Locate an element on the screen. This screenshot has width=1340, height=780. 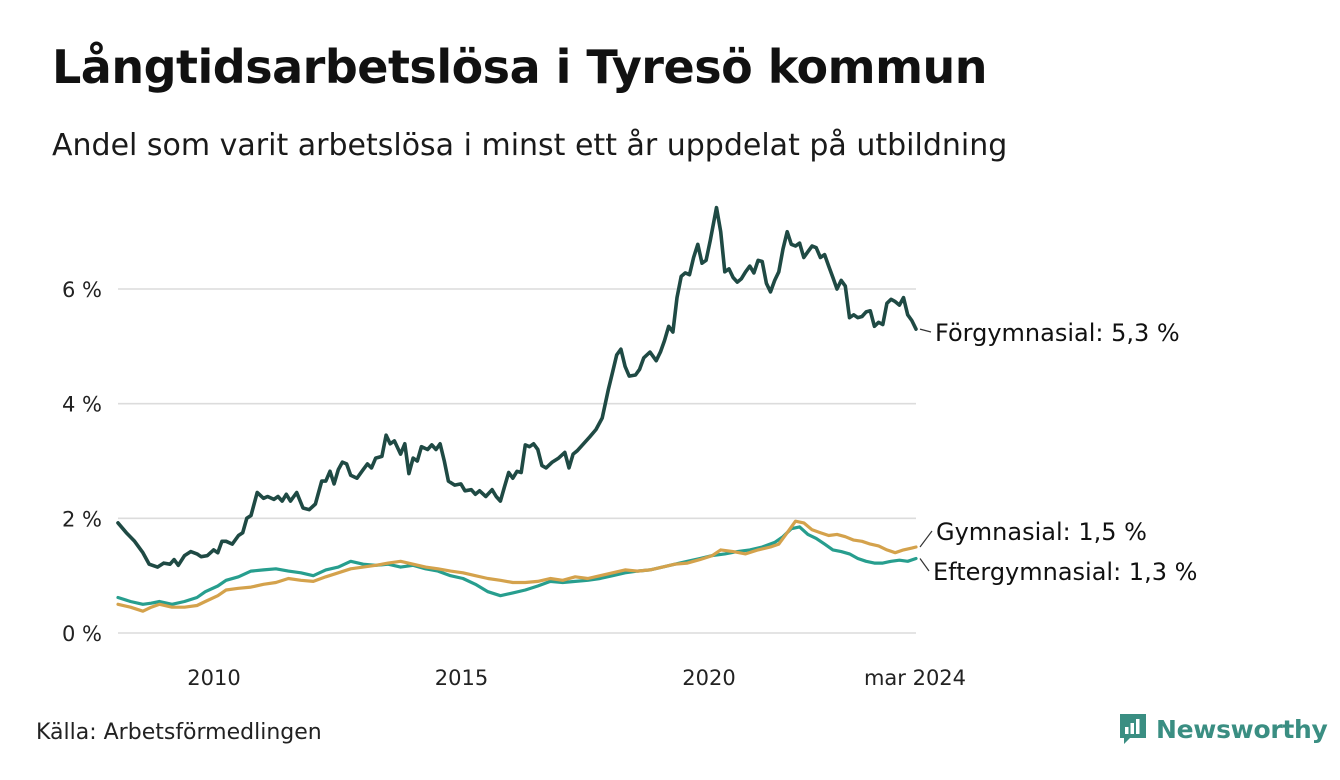
chart-title: Långtidsarbetslösa i Tyresö kommun is located at coordinates (520, 67).